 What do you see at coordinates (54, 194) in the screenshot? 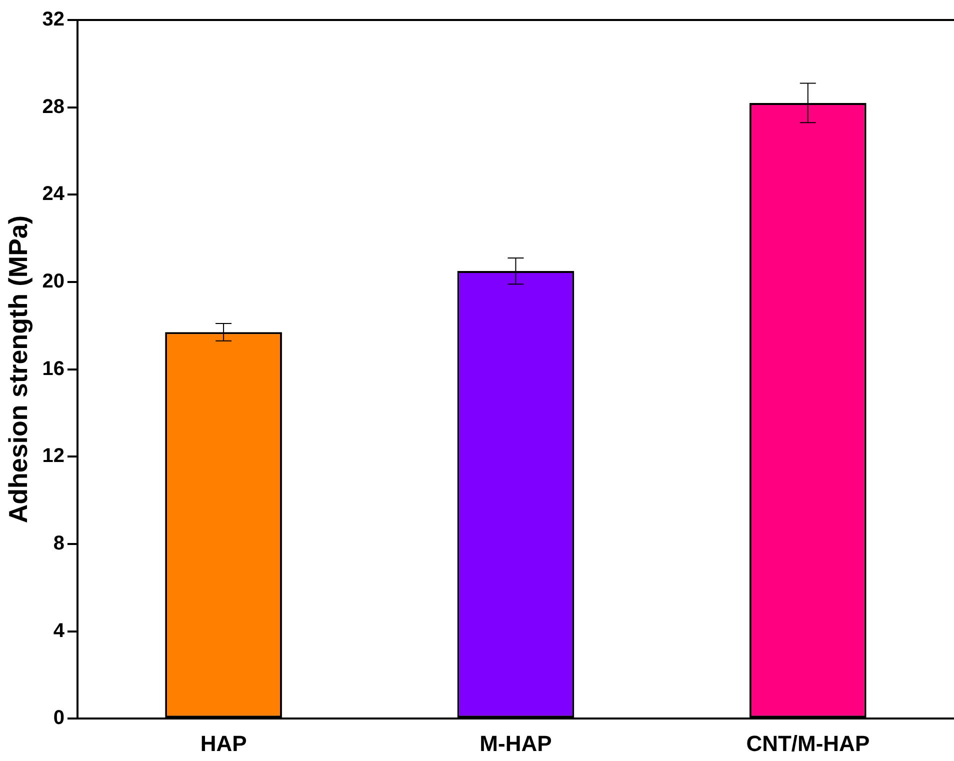
I see `y-tick-label: 24` at bounding box center [54, 194].